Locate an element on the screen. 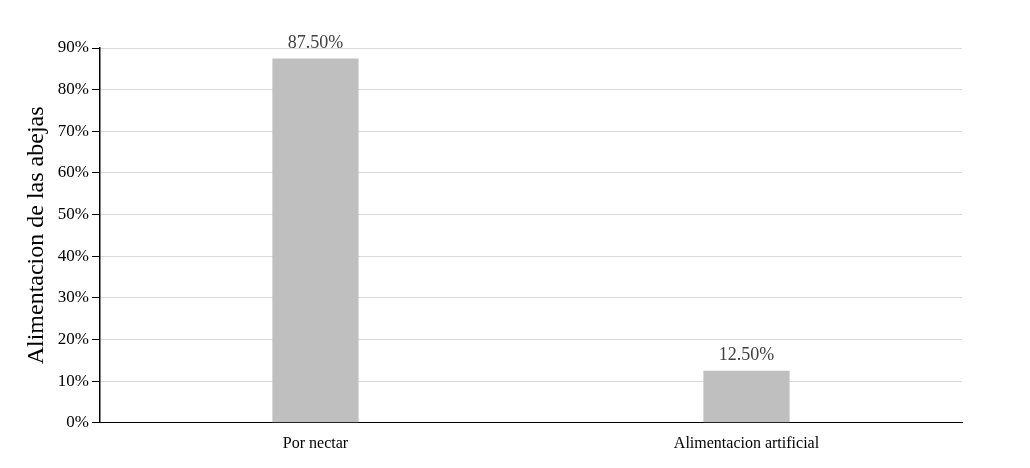 The height and width of the screenshot is (468, 1030). y-axis-title: Alimentacion de las abejas is located at coordinates (34, 235).